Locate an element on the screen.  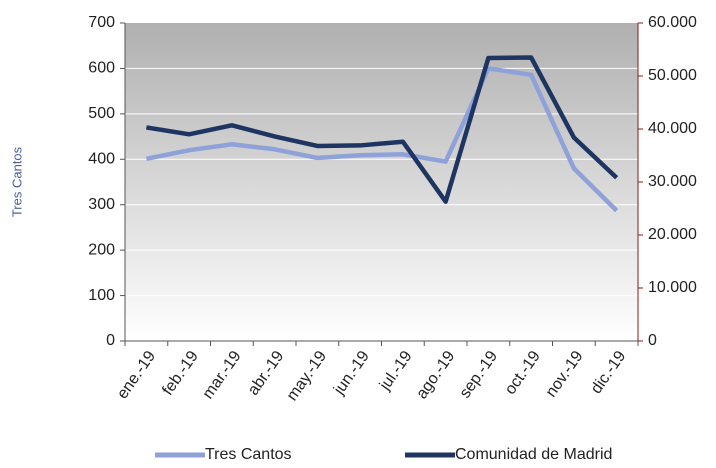
x-tick-label: oct.-19 is located at coordinates (523, 373).